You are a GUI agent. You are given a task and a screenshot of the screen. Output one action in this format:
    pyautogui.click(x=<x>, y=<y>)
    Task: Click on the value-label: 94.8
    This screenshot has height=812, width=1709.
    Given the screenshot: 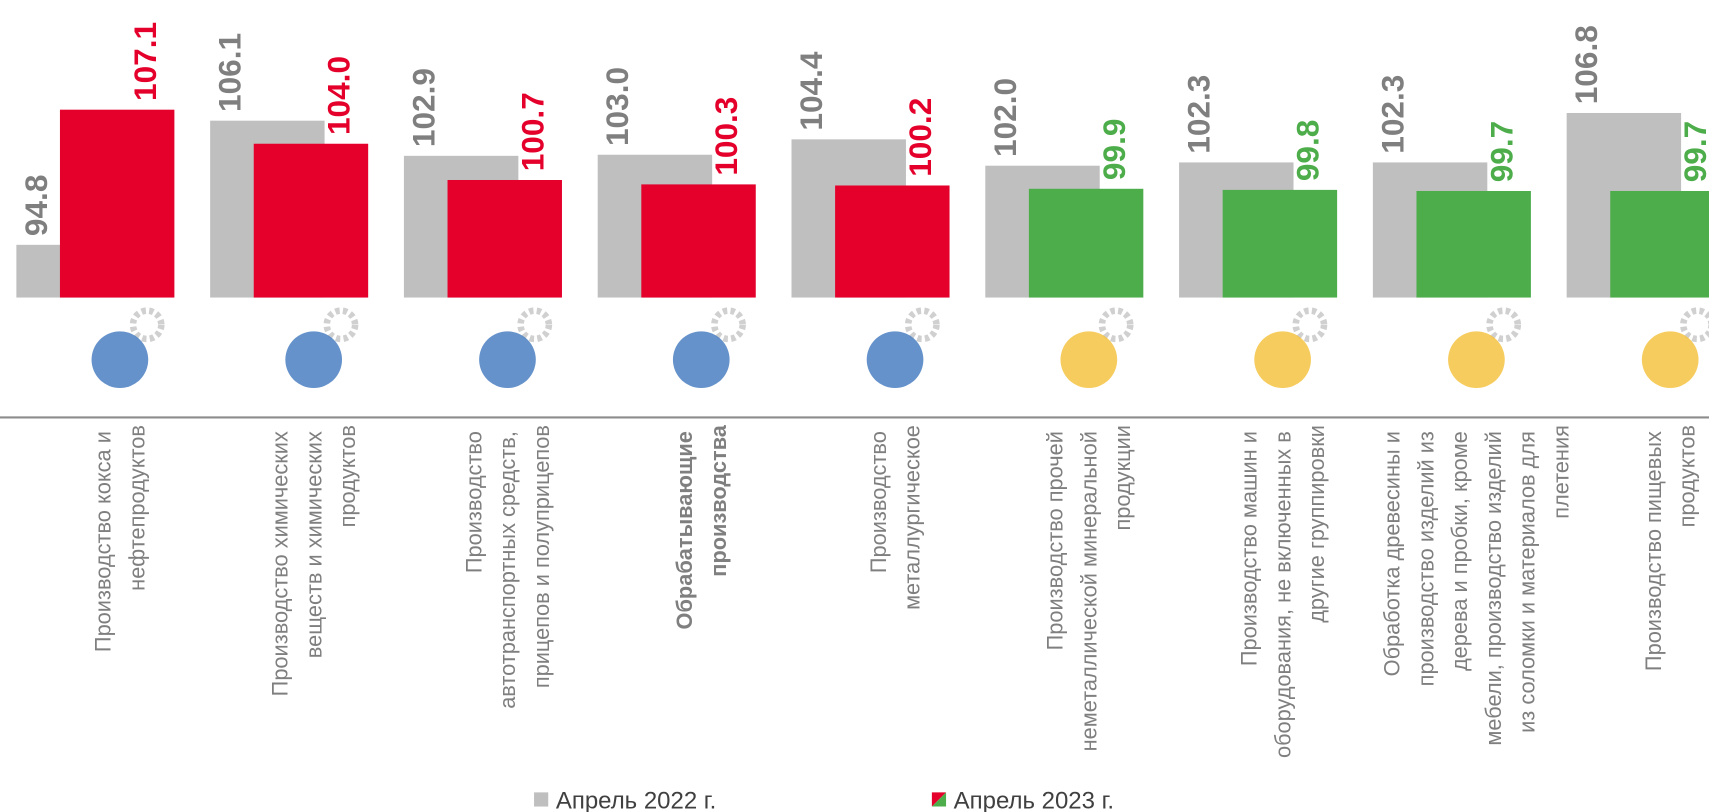 What is the action you would take?
    pyautogui.click(x=36, y=206)
    